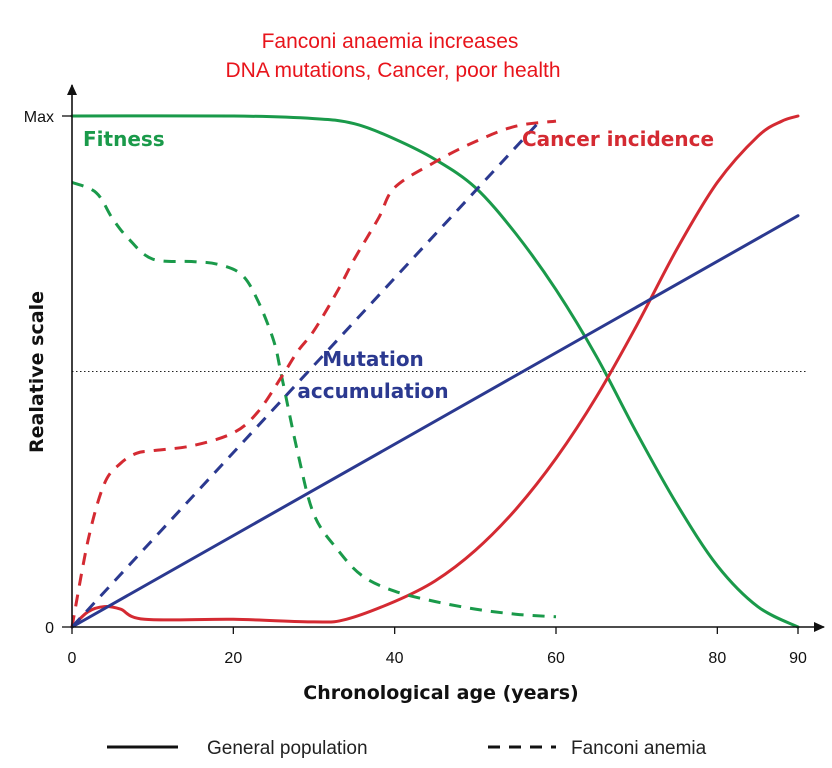 The height and width of the screenshot is (768, 832). I want to click on fitness-label: Fitness, so click(124, 139).